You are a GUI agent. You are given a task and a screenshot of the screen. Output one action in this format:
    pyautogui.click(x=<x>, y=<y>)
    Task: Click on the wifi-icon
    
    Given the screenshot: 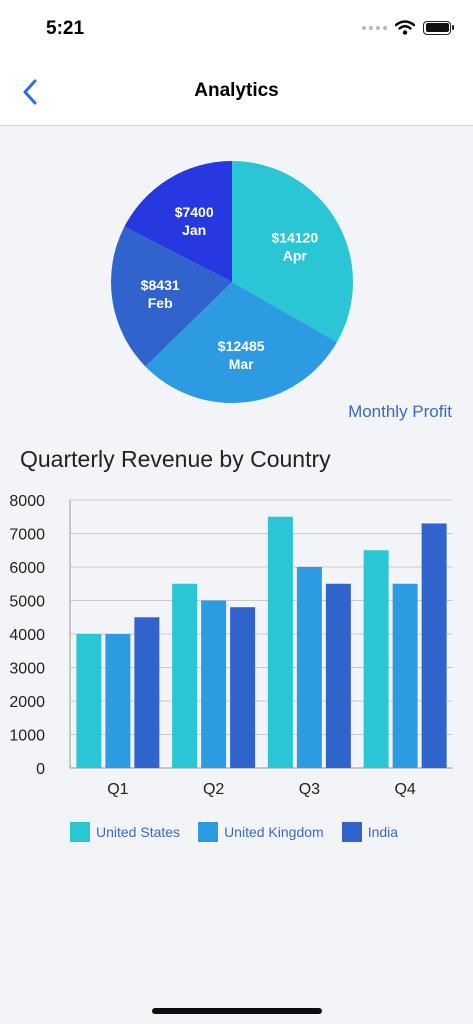 What is the action you would take?
    pyautogui.click(x=405, y=27)
    